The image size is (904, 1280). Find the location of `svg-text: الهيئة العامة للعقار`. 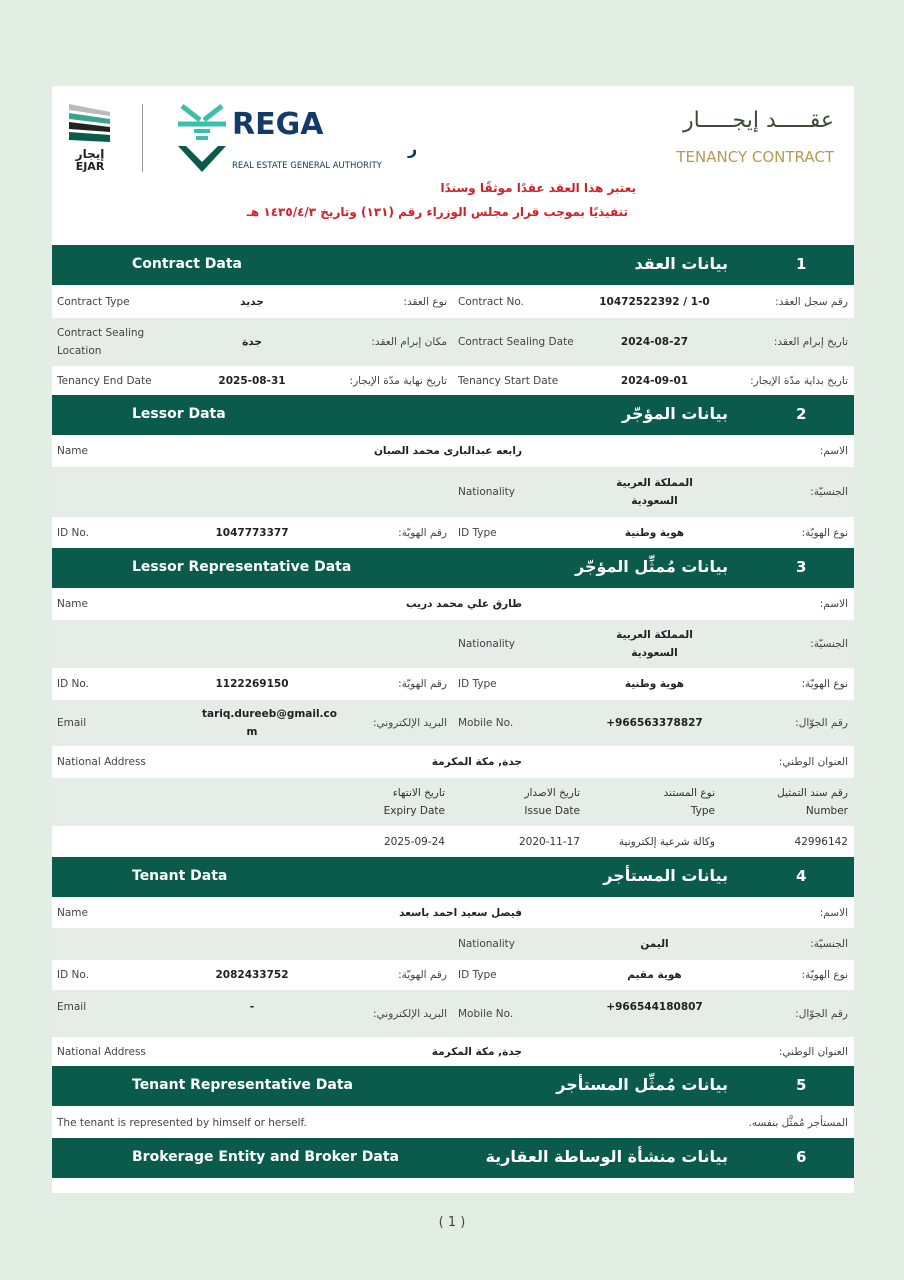

svg-text: الهيئة العامة للعقار is located at coordinates (411, 148).